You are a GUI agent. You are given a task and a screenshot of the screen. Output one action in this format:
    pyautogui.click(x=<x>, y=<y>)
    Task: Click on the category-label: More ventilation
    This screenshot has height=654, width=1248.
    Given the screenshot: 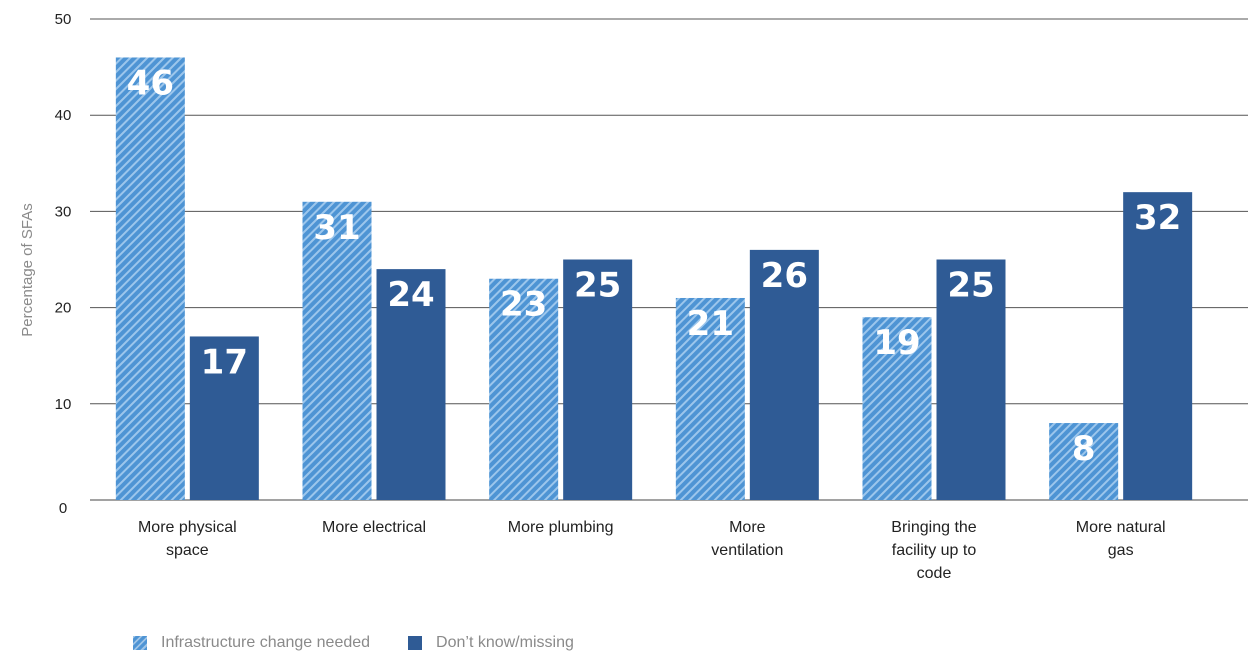 What is the action you would take?
    pyautogui.click(x=747, y=539)
    